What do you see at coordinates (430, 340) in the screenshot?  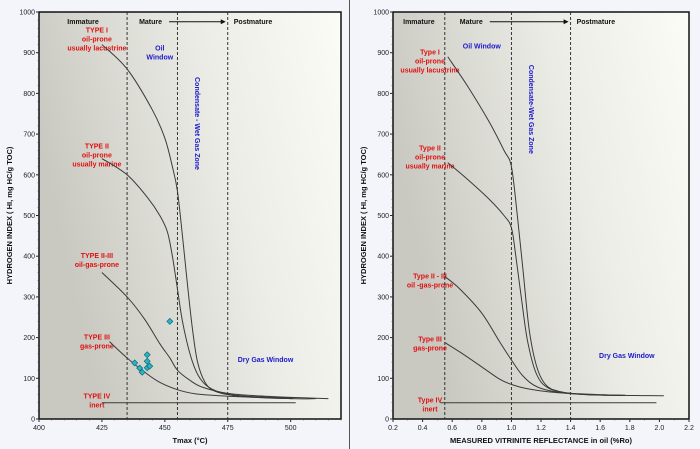 I see `kerogen-type-label-line: Type III` at bounding box center [430, 340].